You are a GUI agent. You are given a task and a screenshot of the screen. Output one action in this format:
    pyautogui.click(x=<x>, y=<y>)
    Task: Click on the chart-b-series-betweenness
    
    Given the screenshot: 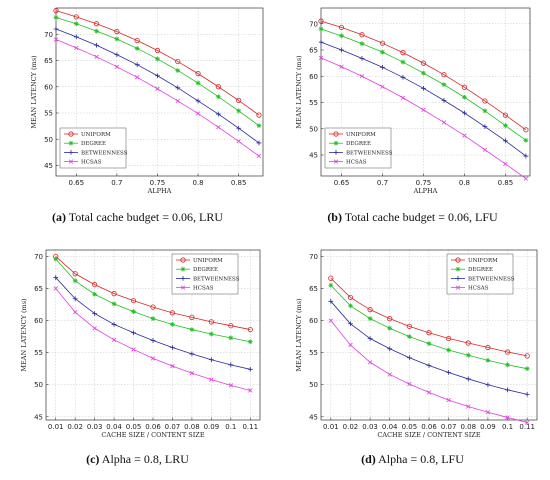 What is the action you would take?
    pyautogui.click(x=423, y=99)
    